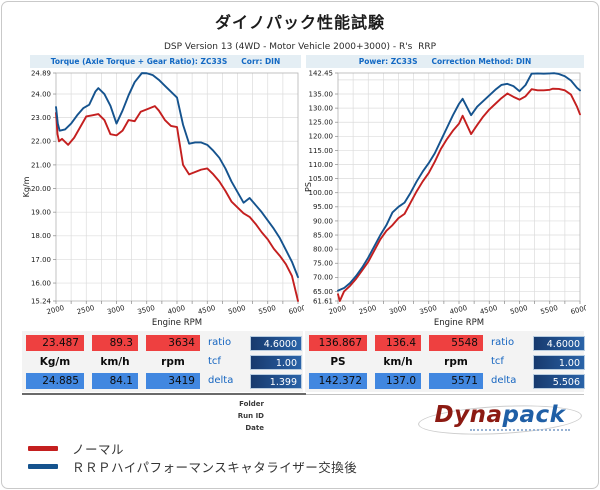  I want to click on legend-item-normal: ノーマル, so click(76, 448).